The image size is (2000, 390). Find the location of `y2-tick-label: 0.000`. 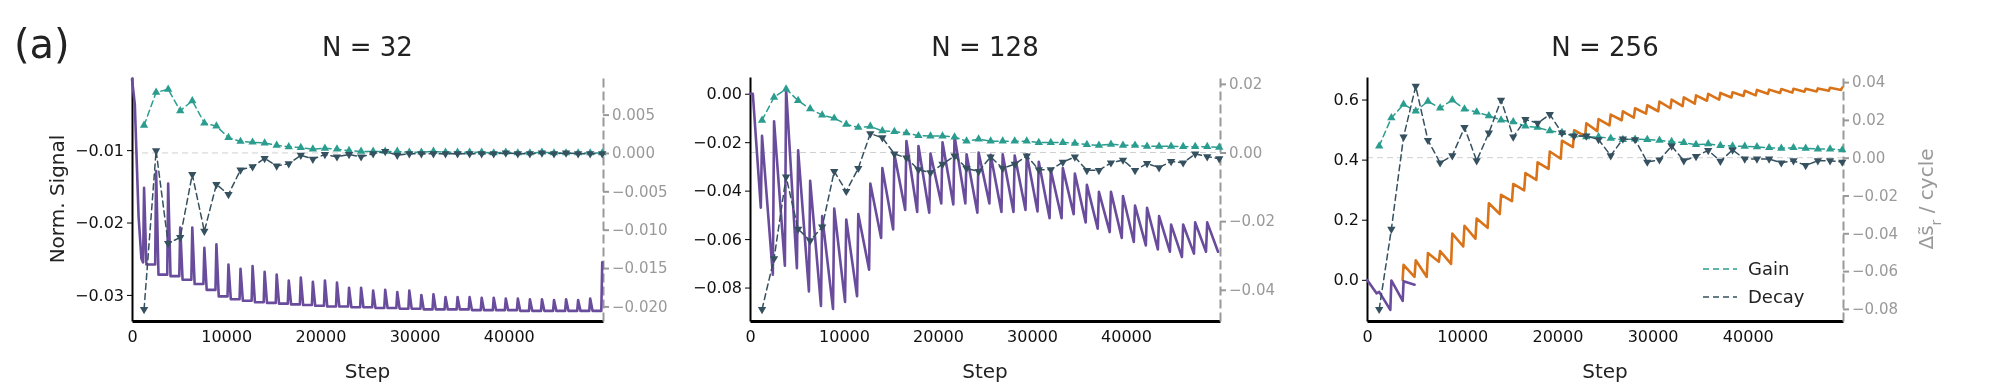

y2-tick-label: 0.000 is located at coordinates (633, 153).